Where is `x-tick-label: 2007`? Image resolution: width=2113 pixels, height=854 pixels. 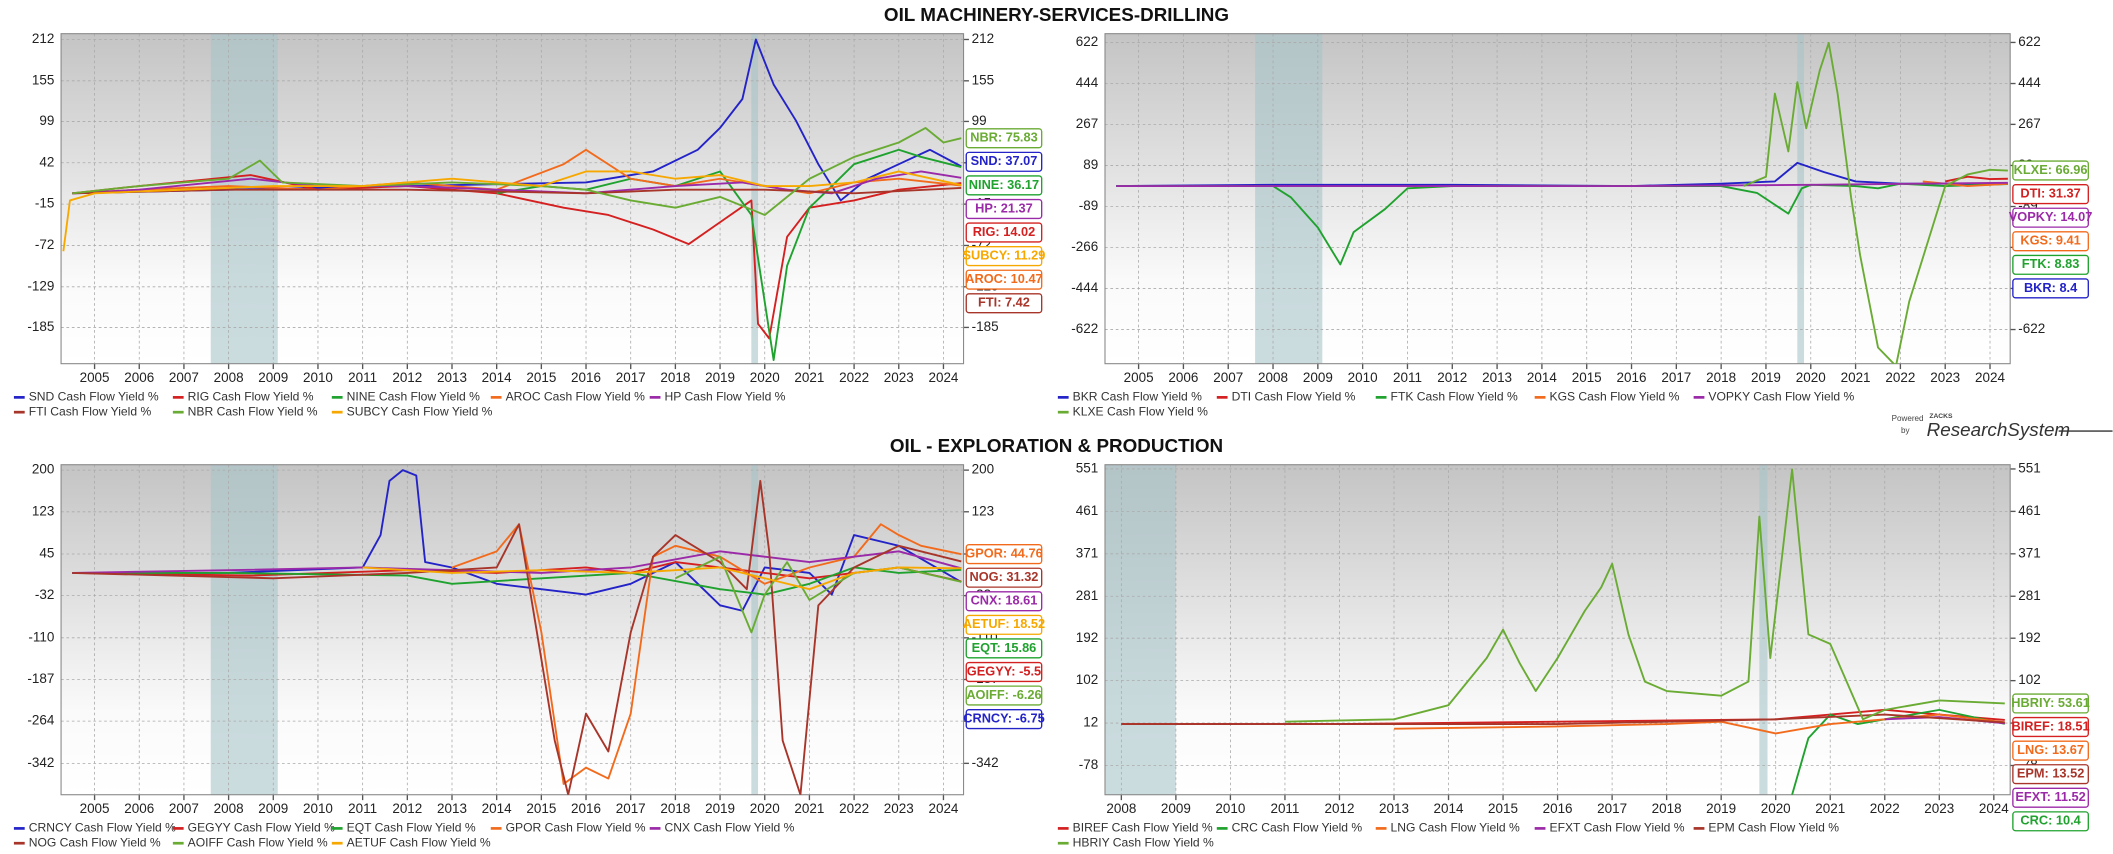
x-tick-label: 2007 is located at coordinates (1228, 377).